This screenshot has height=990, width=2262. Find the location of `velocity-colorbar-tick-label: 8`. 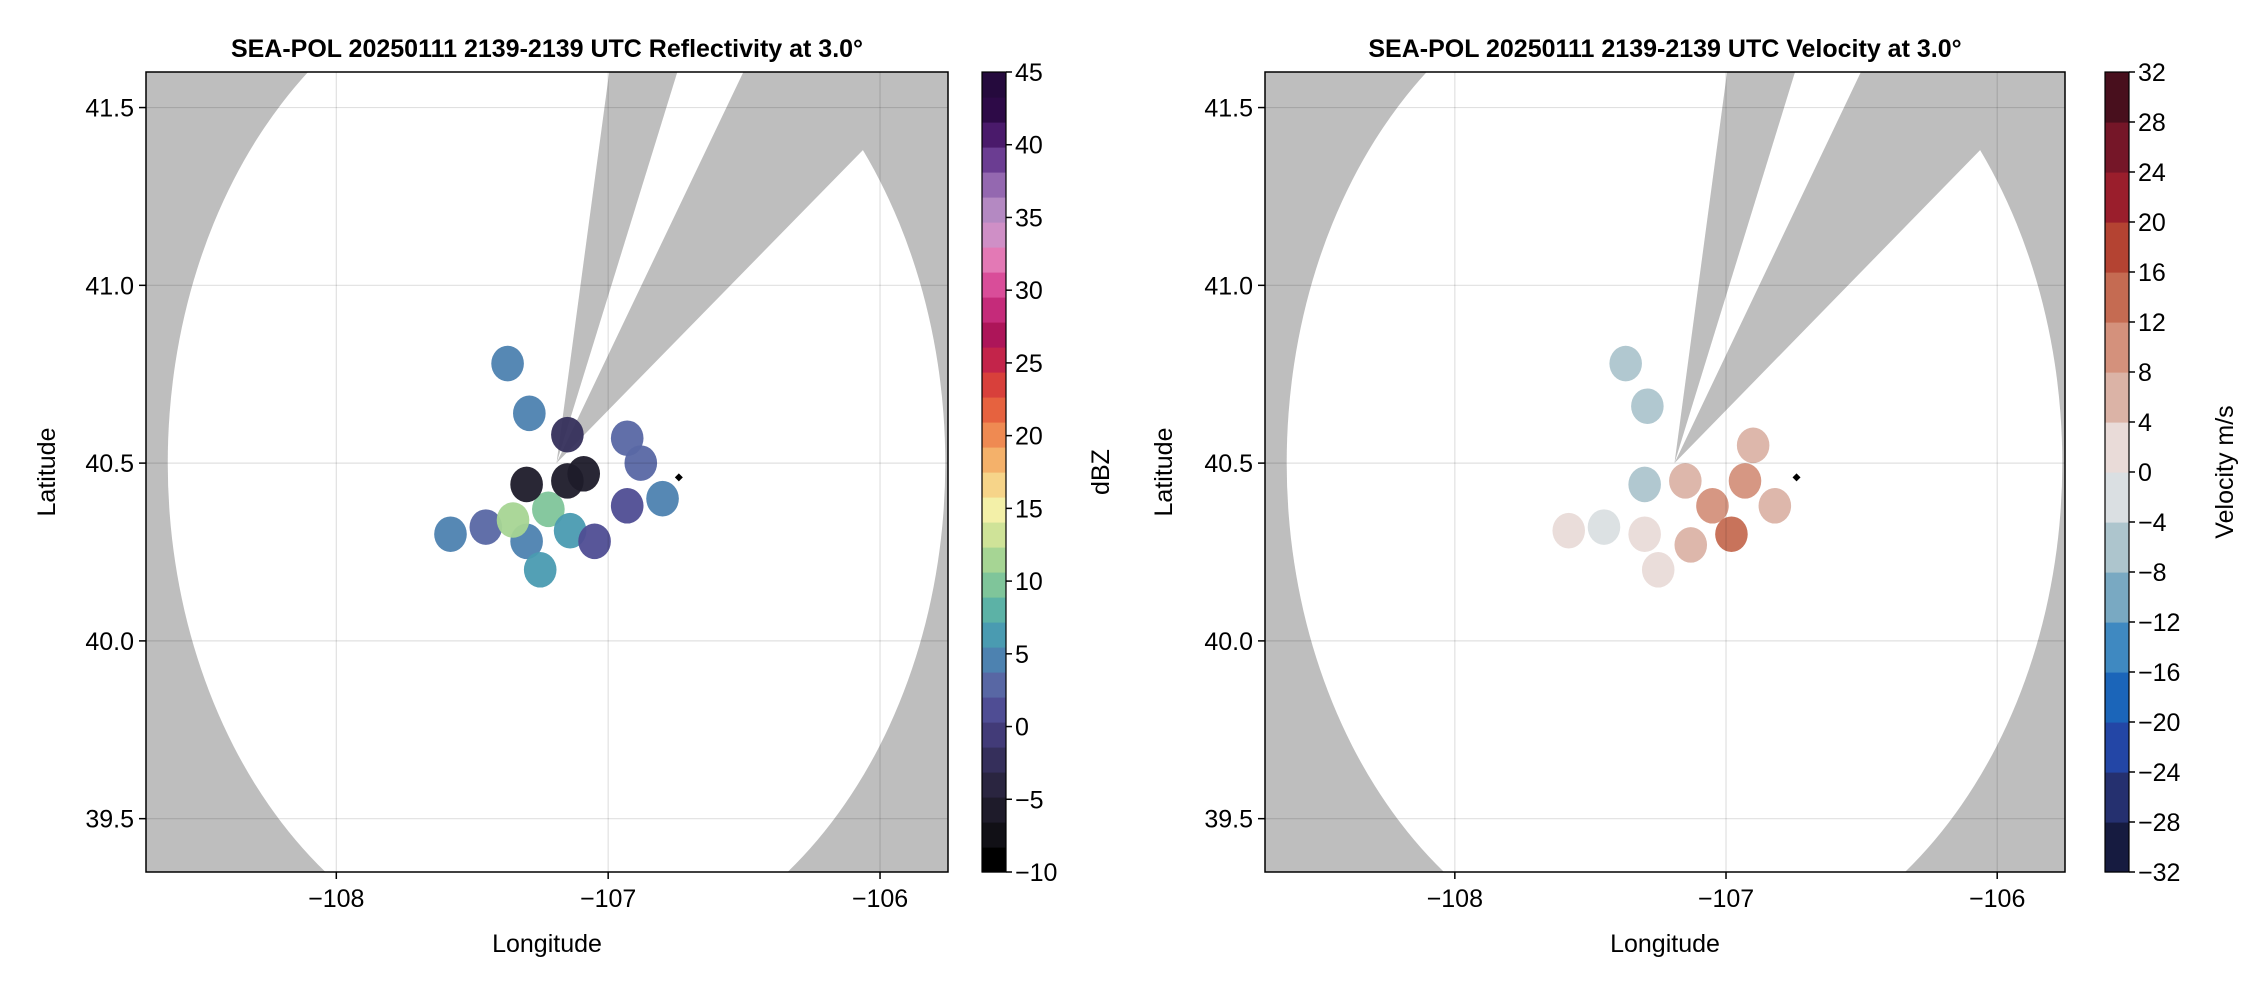

velocity-colorbar-tick-label: 8 is located at coordinates (2145, 373).